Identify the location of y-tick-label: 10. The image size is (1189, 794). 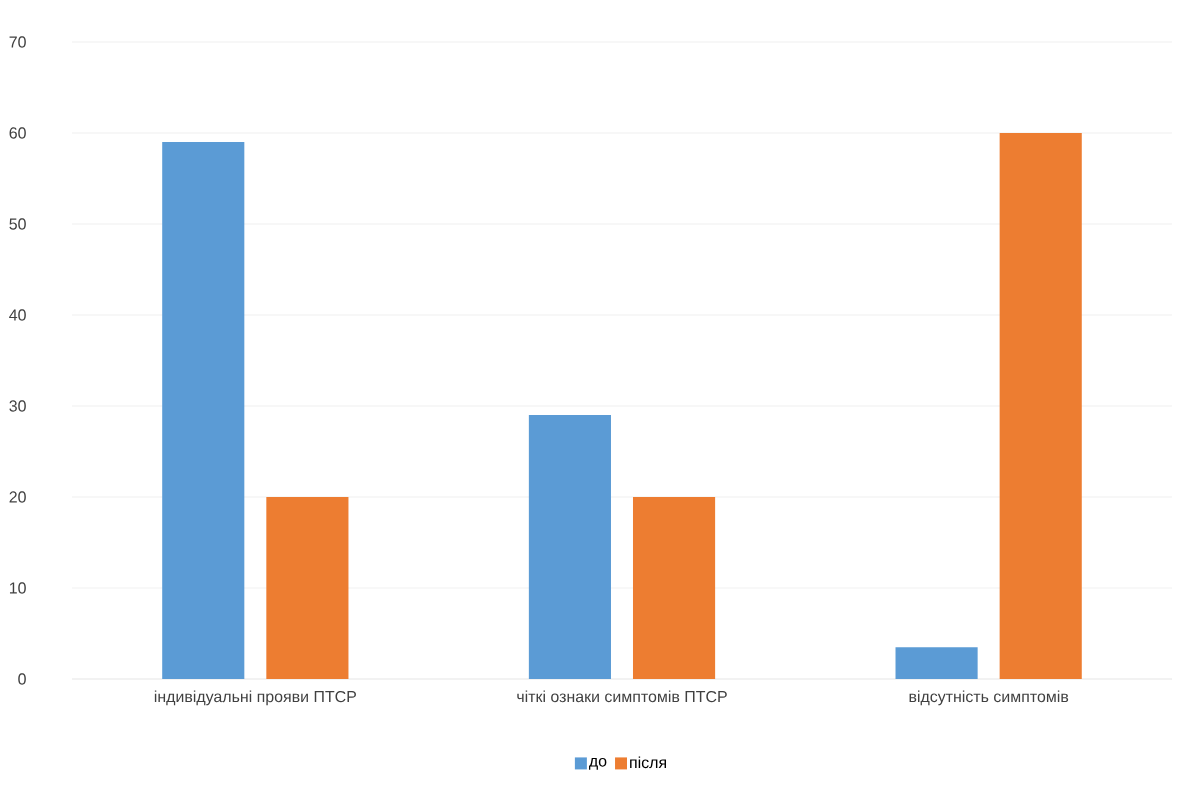
(17, 588).